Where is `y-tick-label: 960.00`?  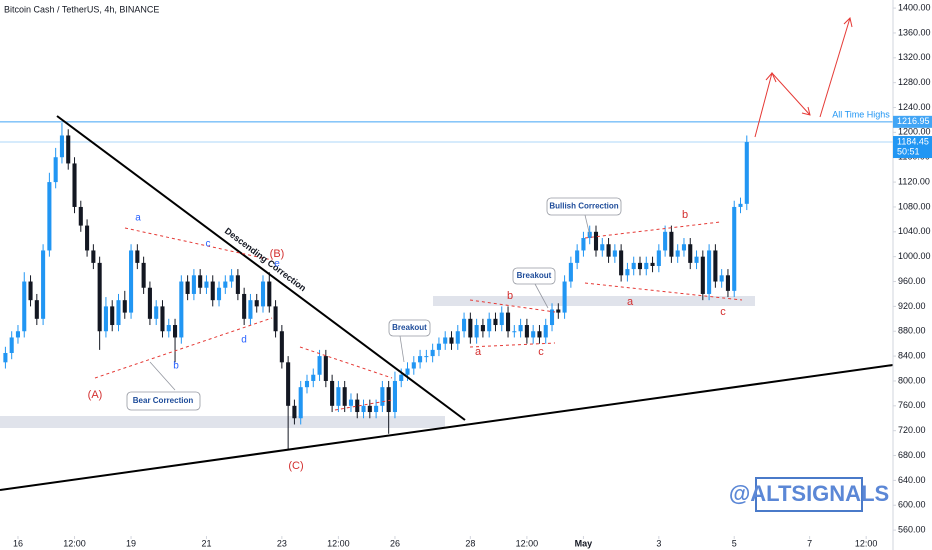 y-tick-label: 960.00 is located at coordinates (912, 281).